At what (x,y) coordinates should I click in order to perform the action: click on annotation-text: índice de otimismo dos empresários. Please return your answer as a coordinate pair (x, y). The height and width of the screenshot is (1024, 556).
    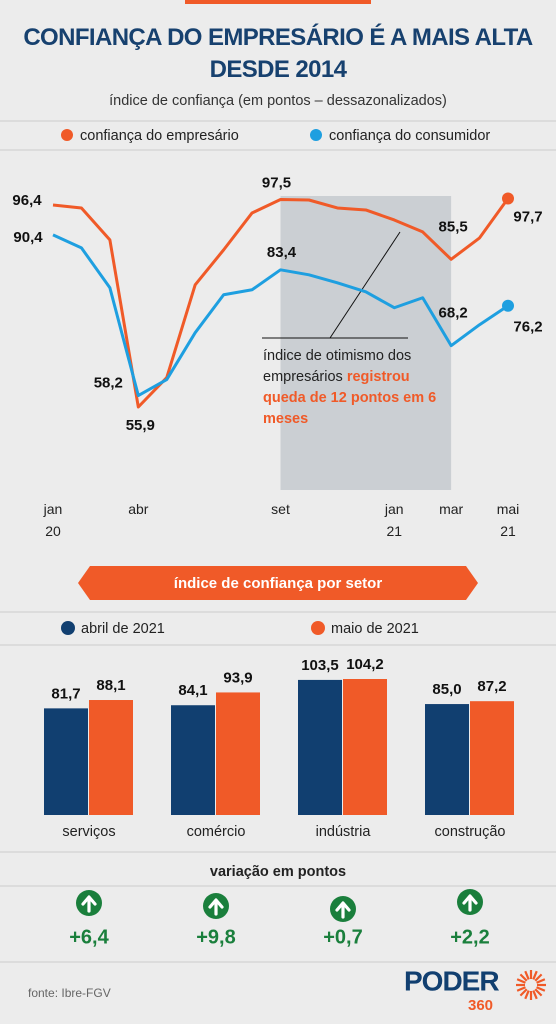
    Looking at the image, I should click on (337, 366).